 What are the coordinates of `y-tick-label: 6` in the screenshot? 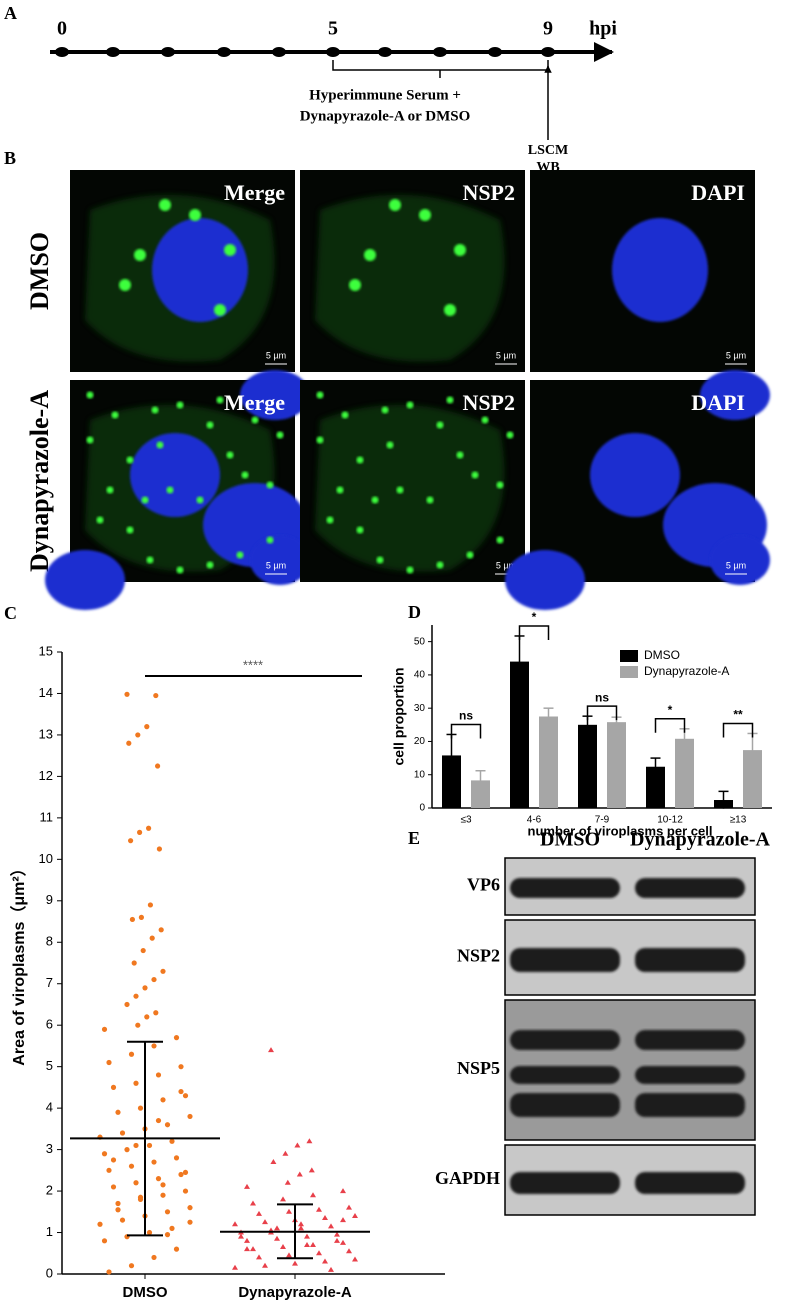 It's located at (49, 1024).